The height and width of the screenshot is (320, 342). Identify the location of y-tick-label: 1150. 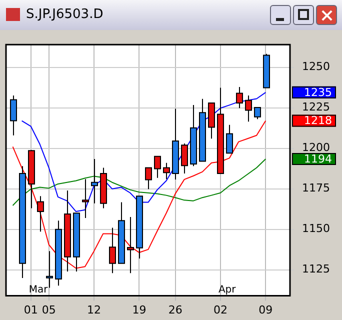
(316, 229).